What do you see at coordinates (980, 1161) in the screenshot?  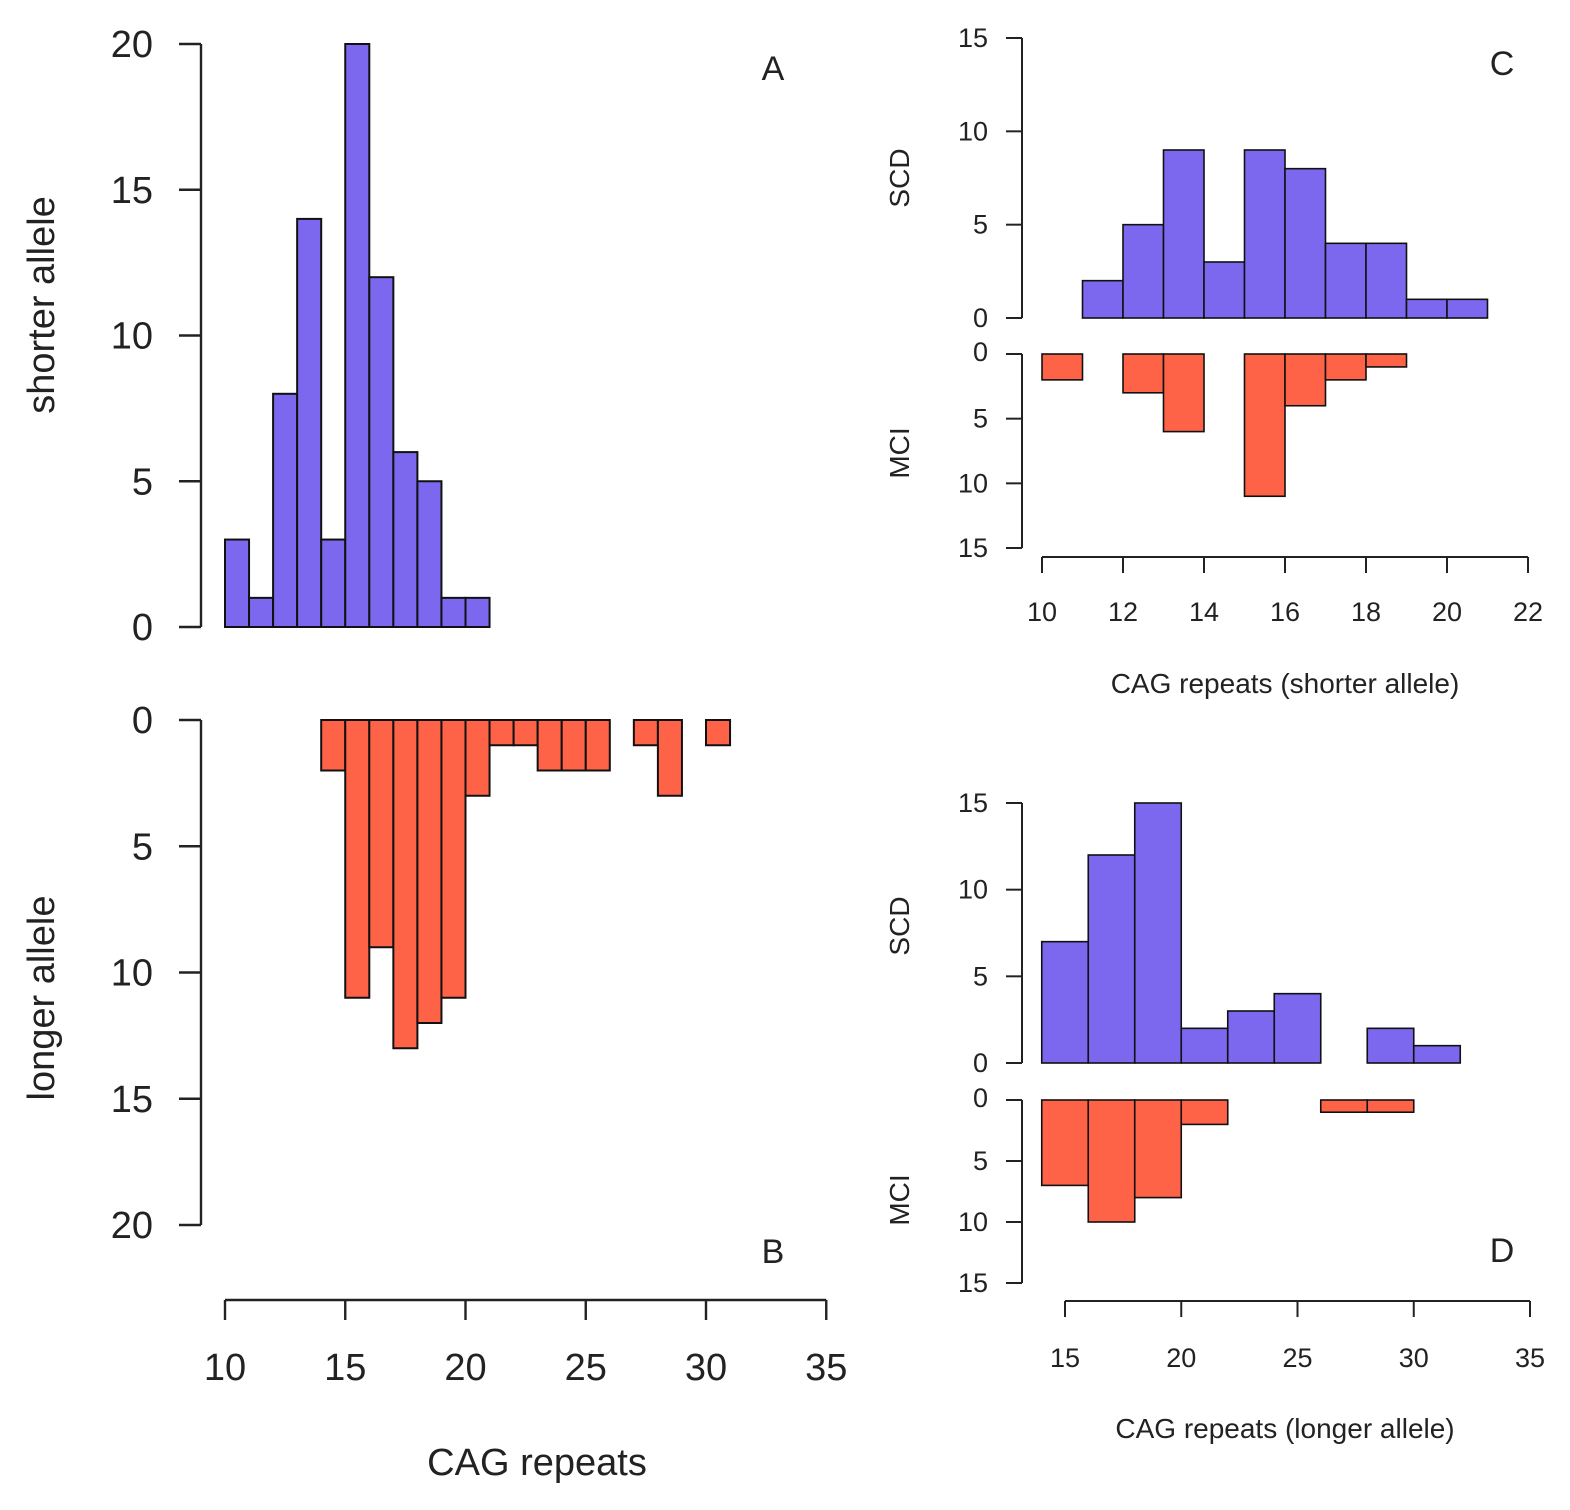 I see `panel-d-bottom-y-tick-label: 5` at bounding box center [980, 1161].